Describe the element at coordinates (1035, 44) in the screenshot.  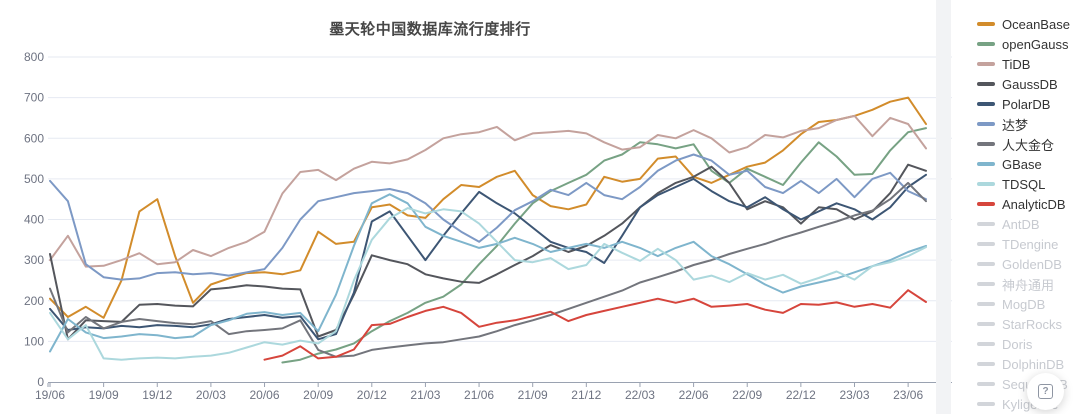
I see `legend-item-label: openGauss` at that location.